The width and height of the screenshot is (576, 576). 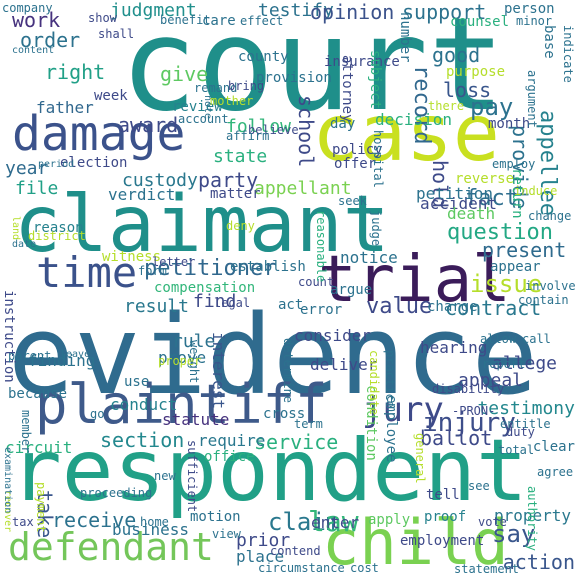 What do you see at coordinates (549, 42) in the screenshot?
I see `word-base: base` at bounding box center [549, 42].